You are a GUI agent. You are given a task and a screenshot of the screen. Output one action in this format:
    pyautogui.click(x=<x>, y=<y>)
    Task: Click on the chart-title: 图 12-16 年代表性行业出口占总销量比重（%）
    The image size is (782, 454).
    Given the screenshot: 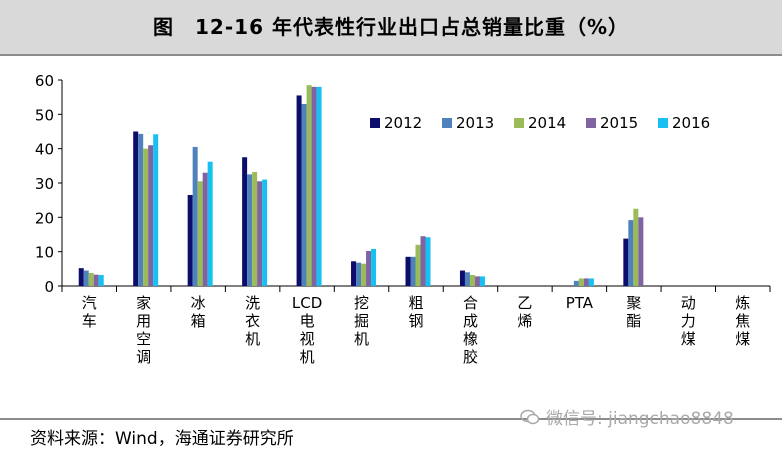 What is the action you would take?
    pyautogui.click(x=391, y=27)
    